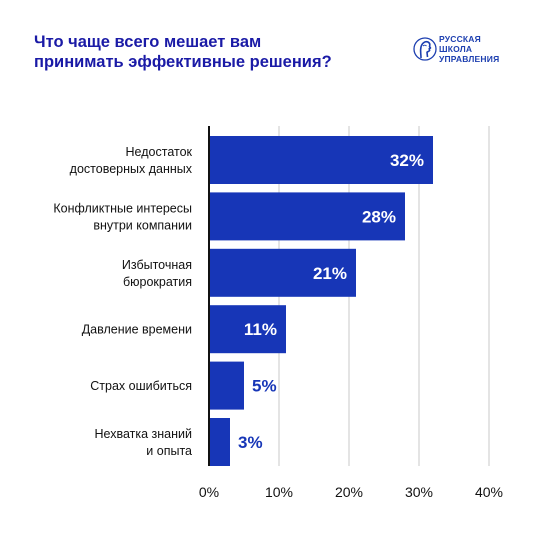 The height and width of the screenshot is (540, 540). What do you see at coordinates (460, 39) in the screenshot?
I see `logo-line: РУССКАЯ` at bounding box center [460, 39].